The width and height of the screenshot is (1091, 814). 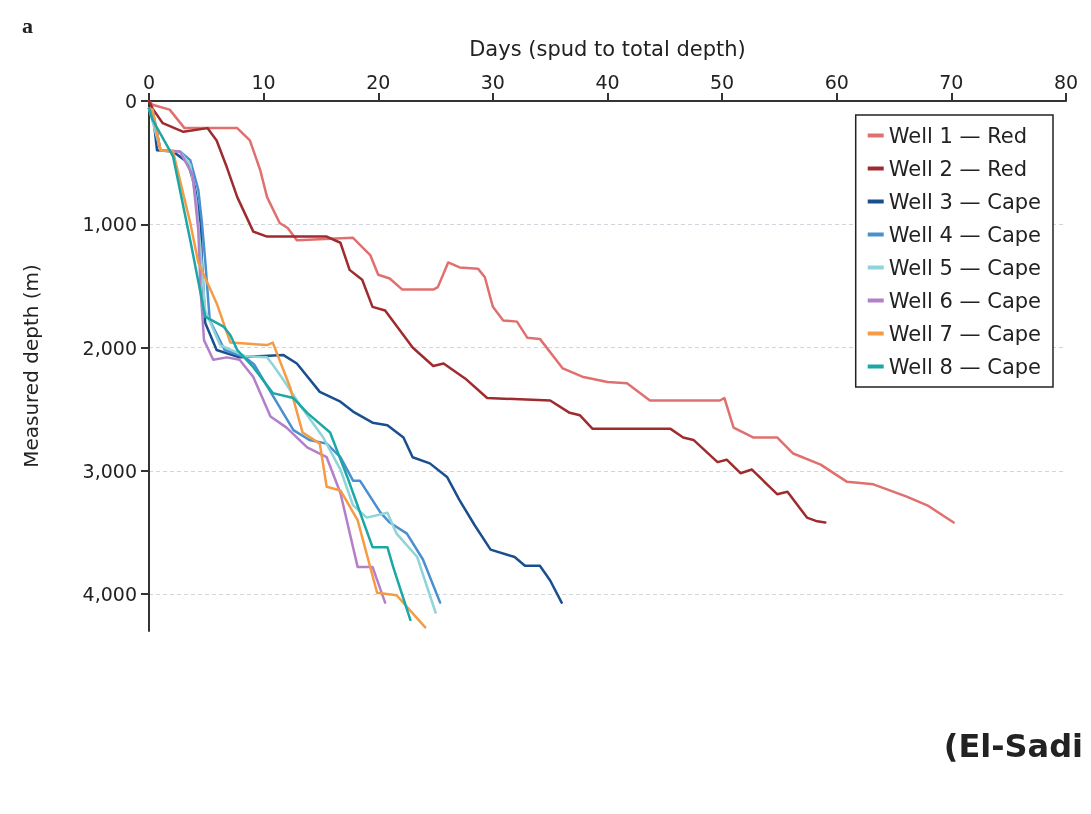 What do you see at coordinates (965, 201) in the screenshot?
I see `legend-label: Well 3 — Cape` at bounding box center [965, 201].